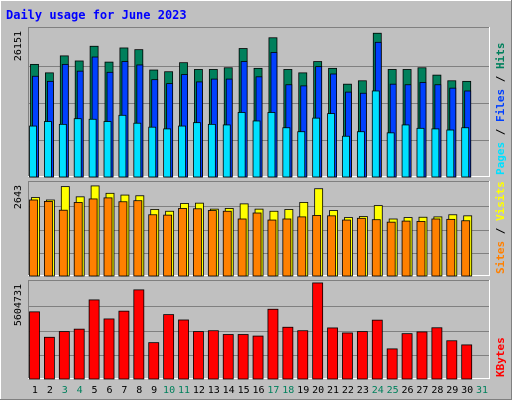 The height and width of the screenshot is (405, 512). What do you see at coordinates (214, 390) in the screenshot?
I see `x-tick-label: 13` at bounding box center [214, 390].